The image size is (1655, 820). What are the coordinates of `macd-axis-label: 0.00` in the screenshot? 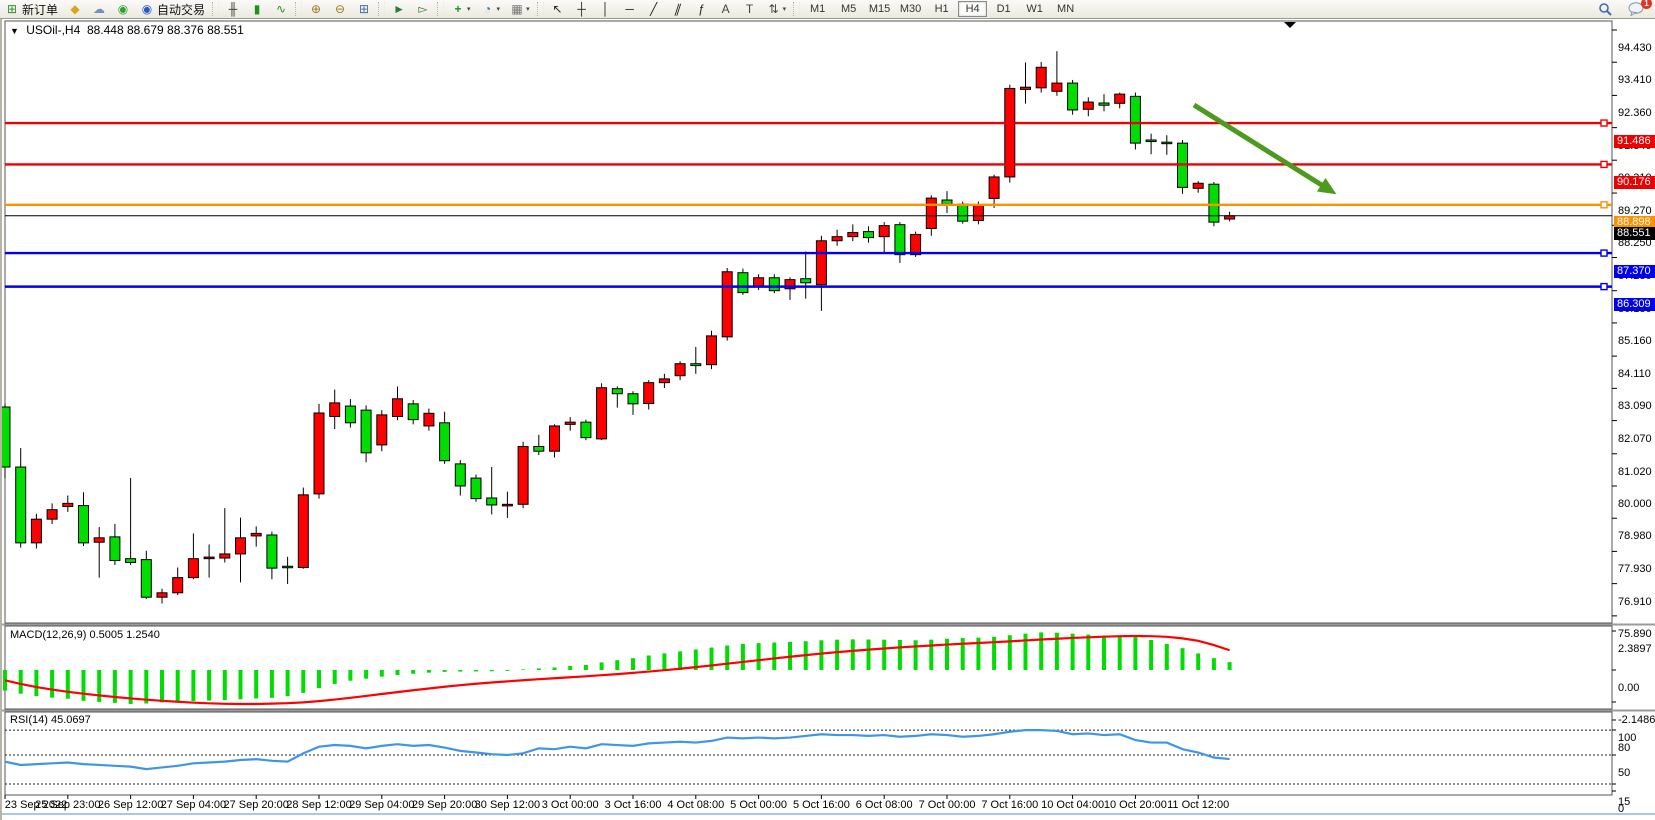 It's located at (1629, 688).